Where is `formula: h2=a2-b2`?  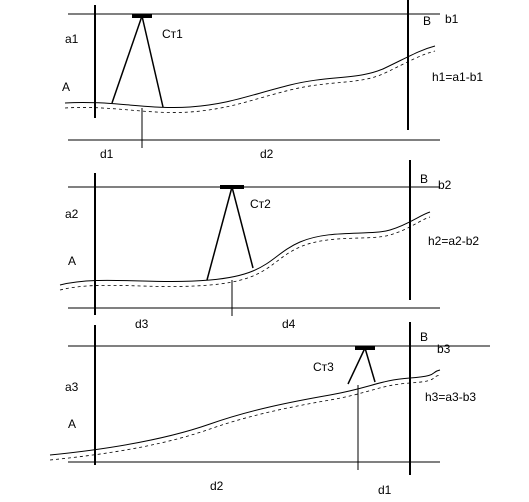 formula: h2=a2-b2 is located at coordinates (453, 241).